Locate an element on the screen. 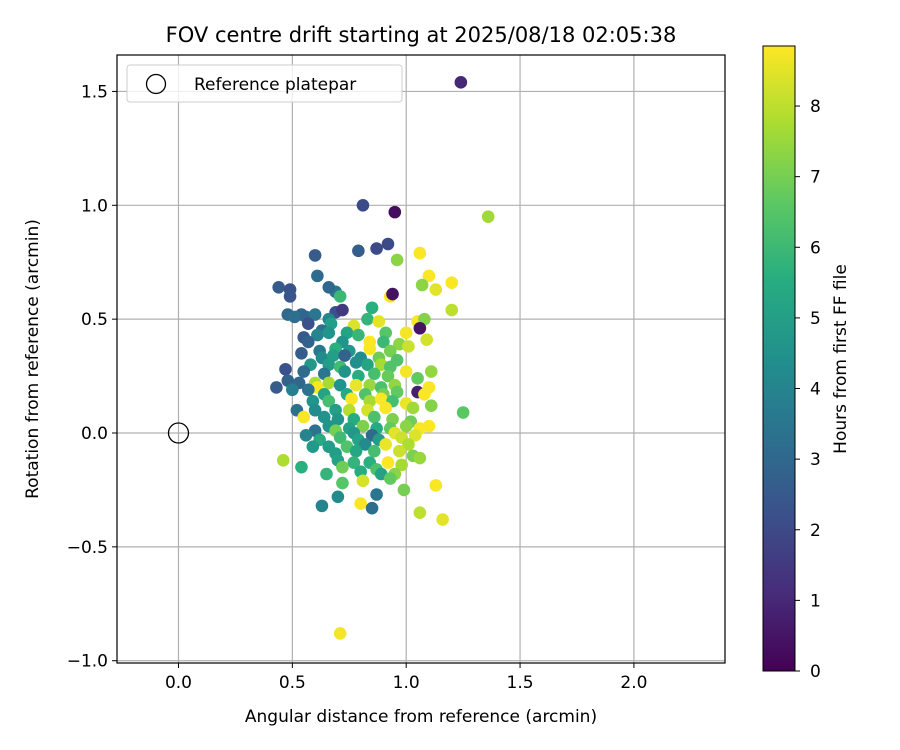 The width and height of the screenshot is (900, 750). colorbar-tick-label: 7 is located at coordinates (815, 178).